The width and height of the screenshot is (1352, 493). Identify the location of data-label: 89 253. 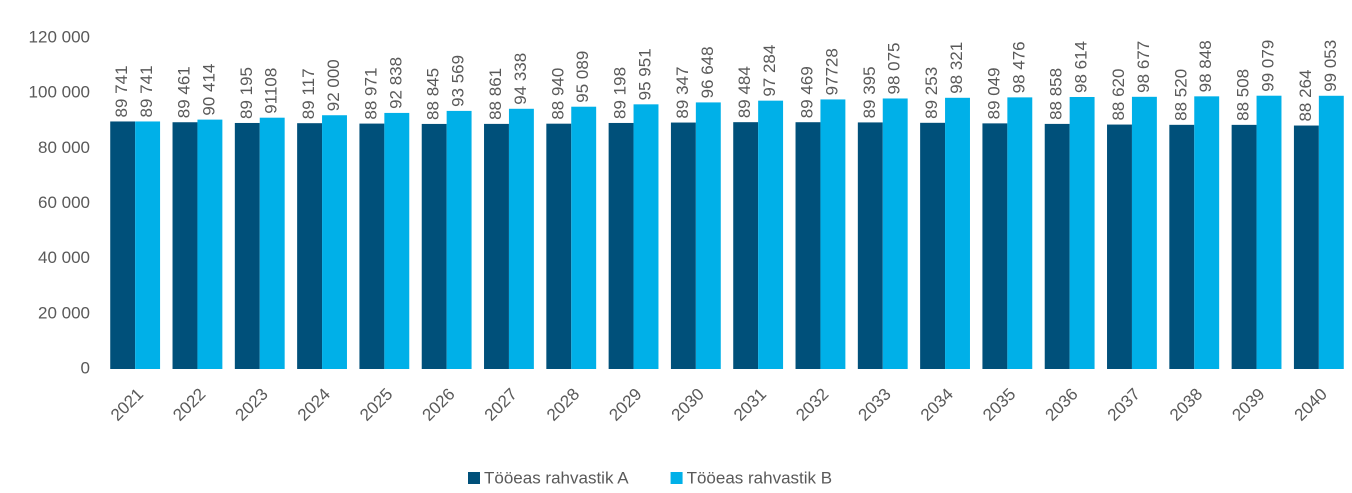
(931, 93).